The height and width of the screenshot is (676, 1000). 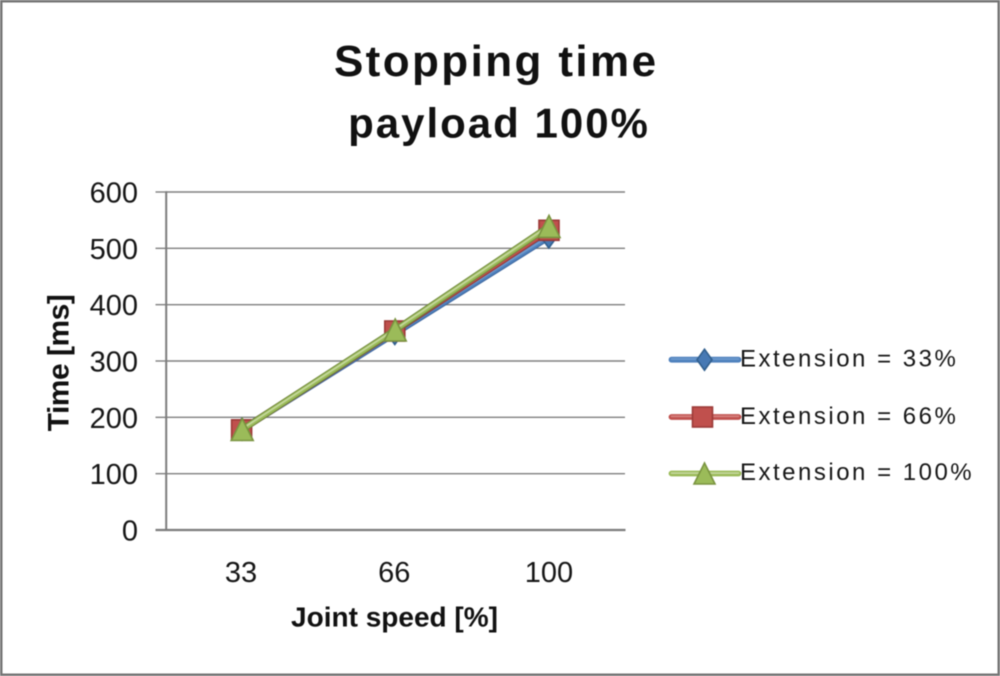 I want to click on svg-text: 0, so click(x=130, y=532).